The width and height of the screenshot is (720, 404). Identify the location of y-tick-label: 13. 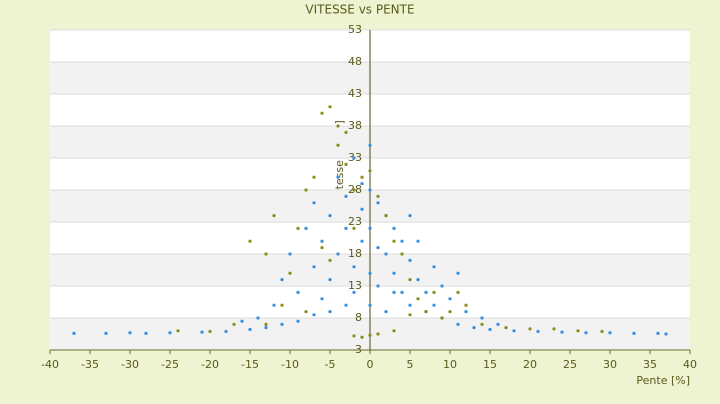
(355, 285).